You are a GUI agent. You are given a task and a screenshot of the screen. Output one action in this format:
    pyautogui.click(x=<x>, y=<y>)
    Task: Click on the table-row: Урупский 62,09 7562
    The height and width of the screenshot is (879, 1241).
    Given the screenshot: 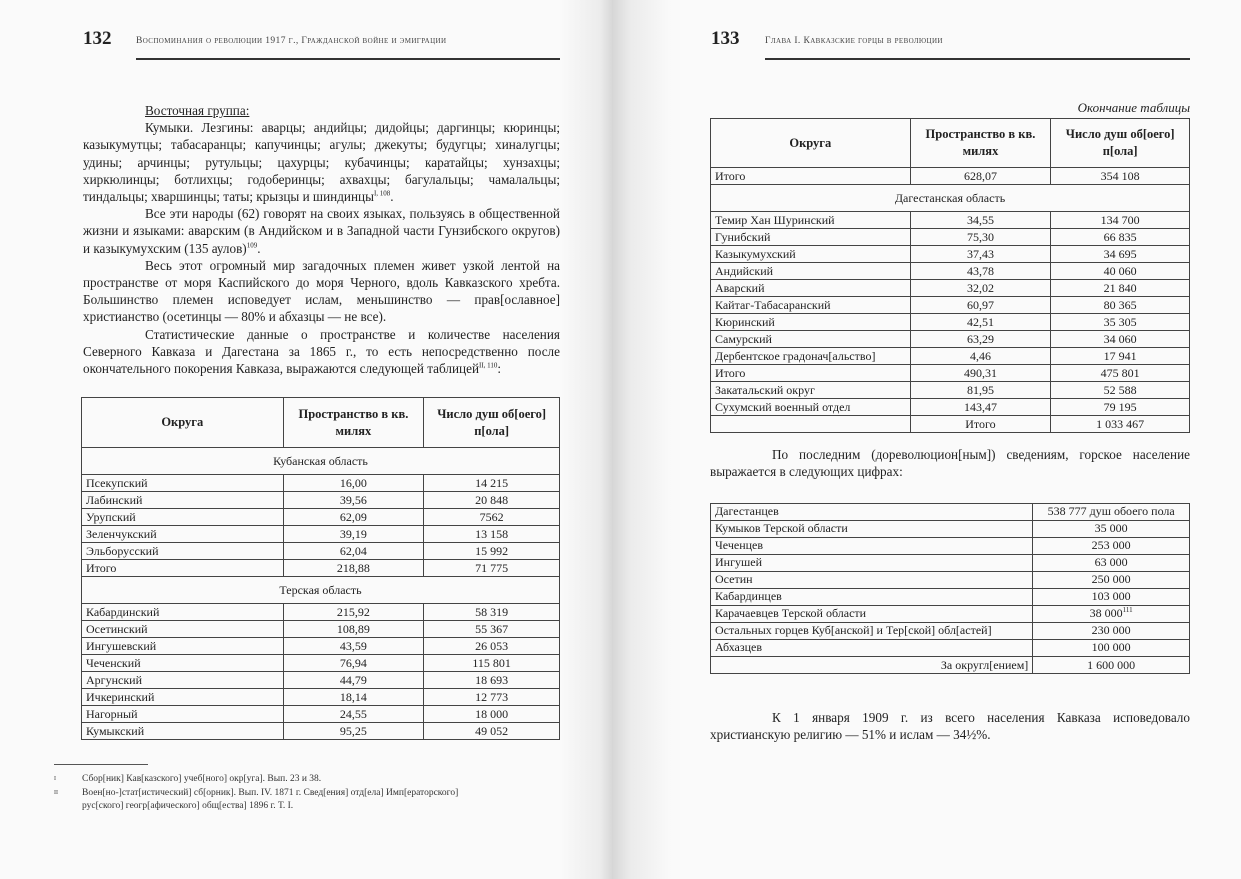 What is the action you would take?
    pyautogui.click(x=320, y=517)
    